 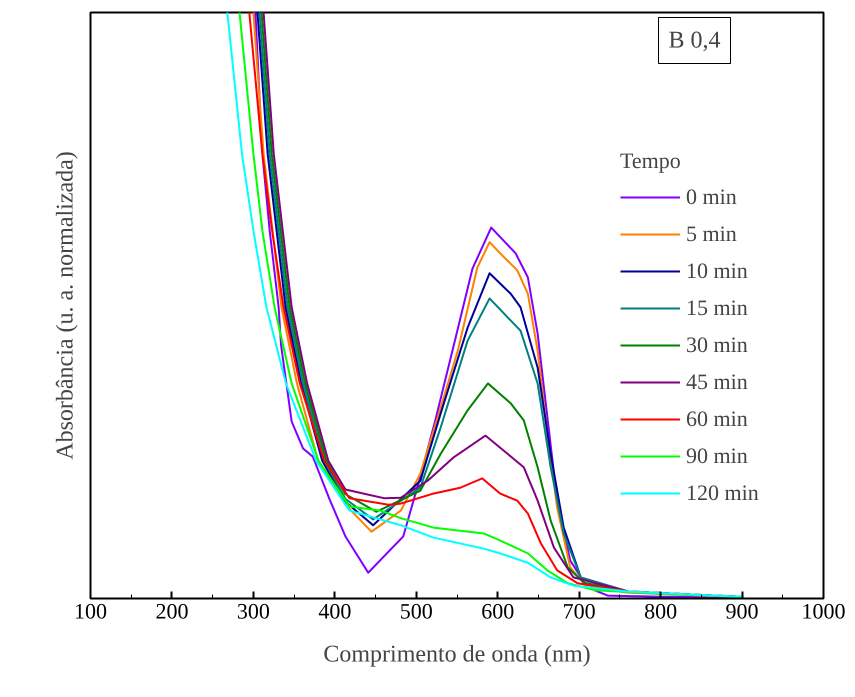 I want to click on legend-title: Tempo, so click(x=651, y=161).